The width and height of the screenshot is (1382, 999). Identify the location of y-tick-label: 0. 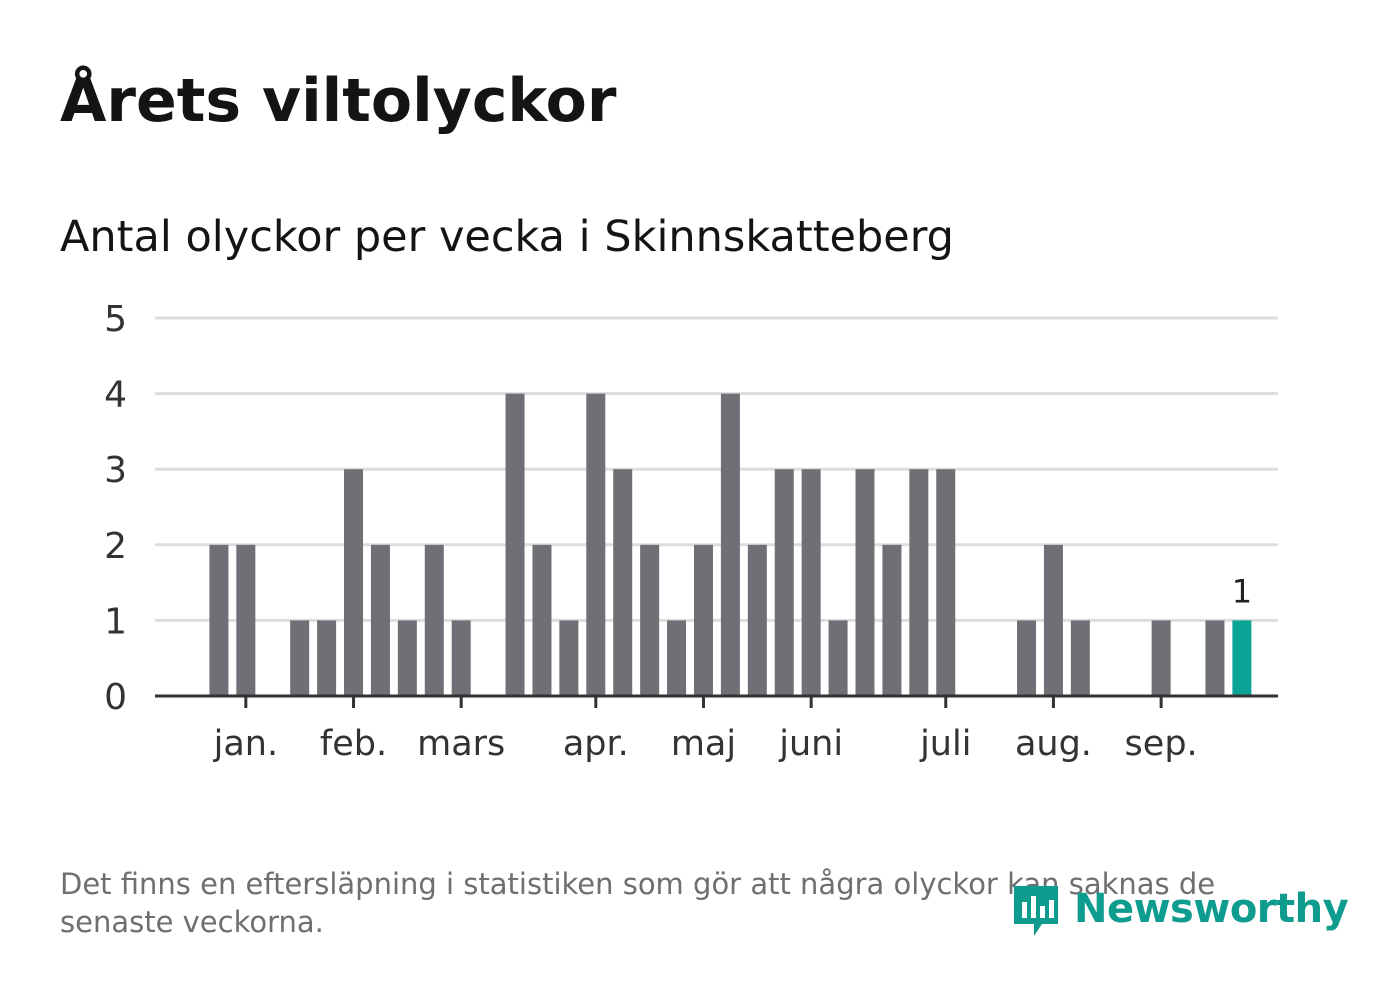
(115, 697).